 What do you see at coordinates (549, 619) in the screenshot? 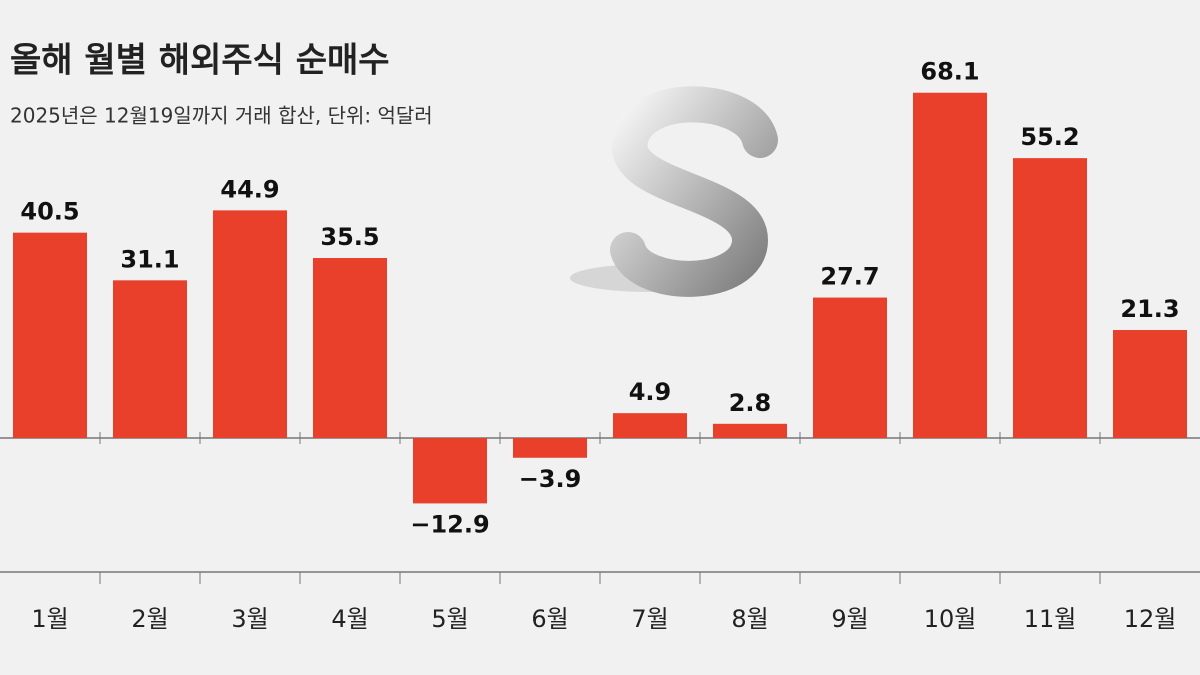
I see `x-tick-label: 6월` at bounding box center [549, 619].